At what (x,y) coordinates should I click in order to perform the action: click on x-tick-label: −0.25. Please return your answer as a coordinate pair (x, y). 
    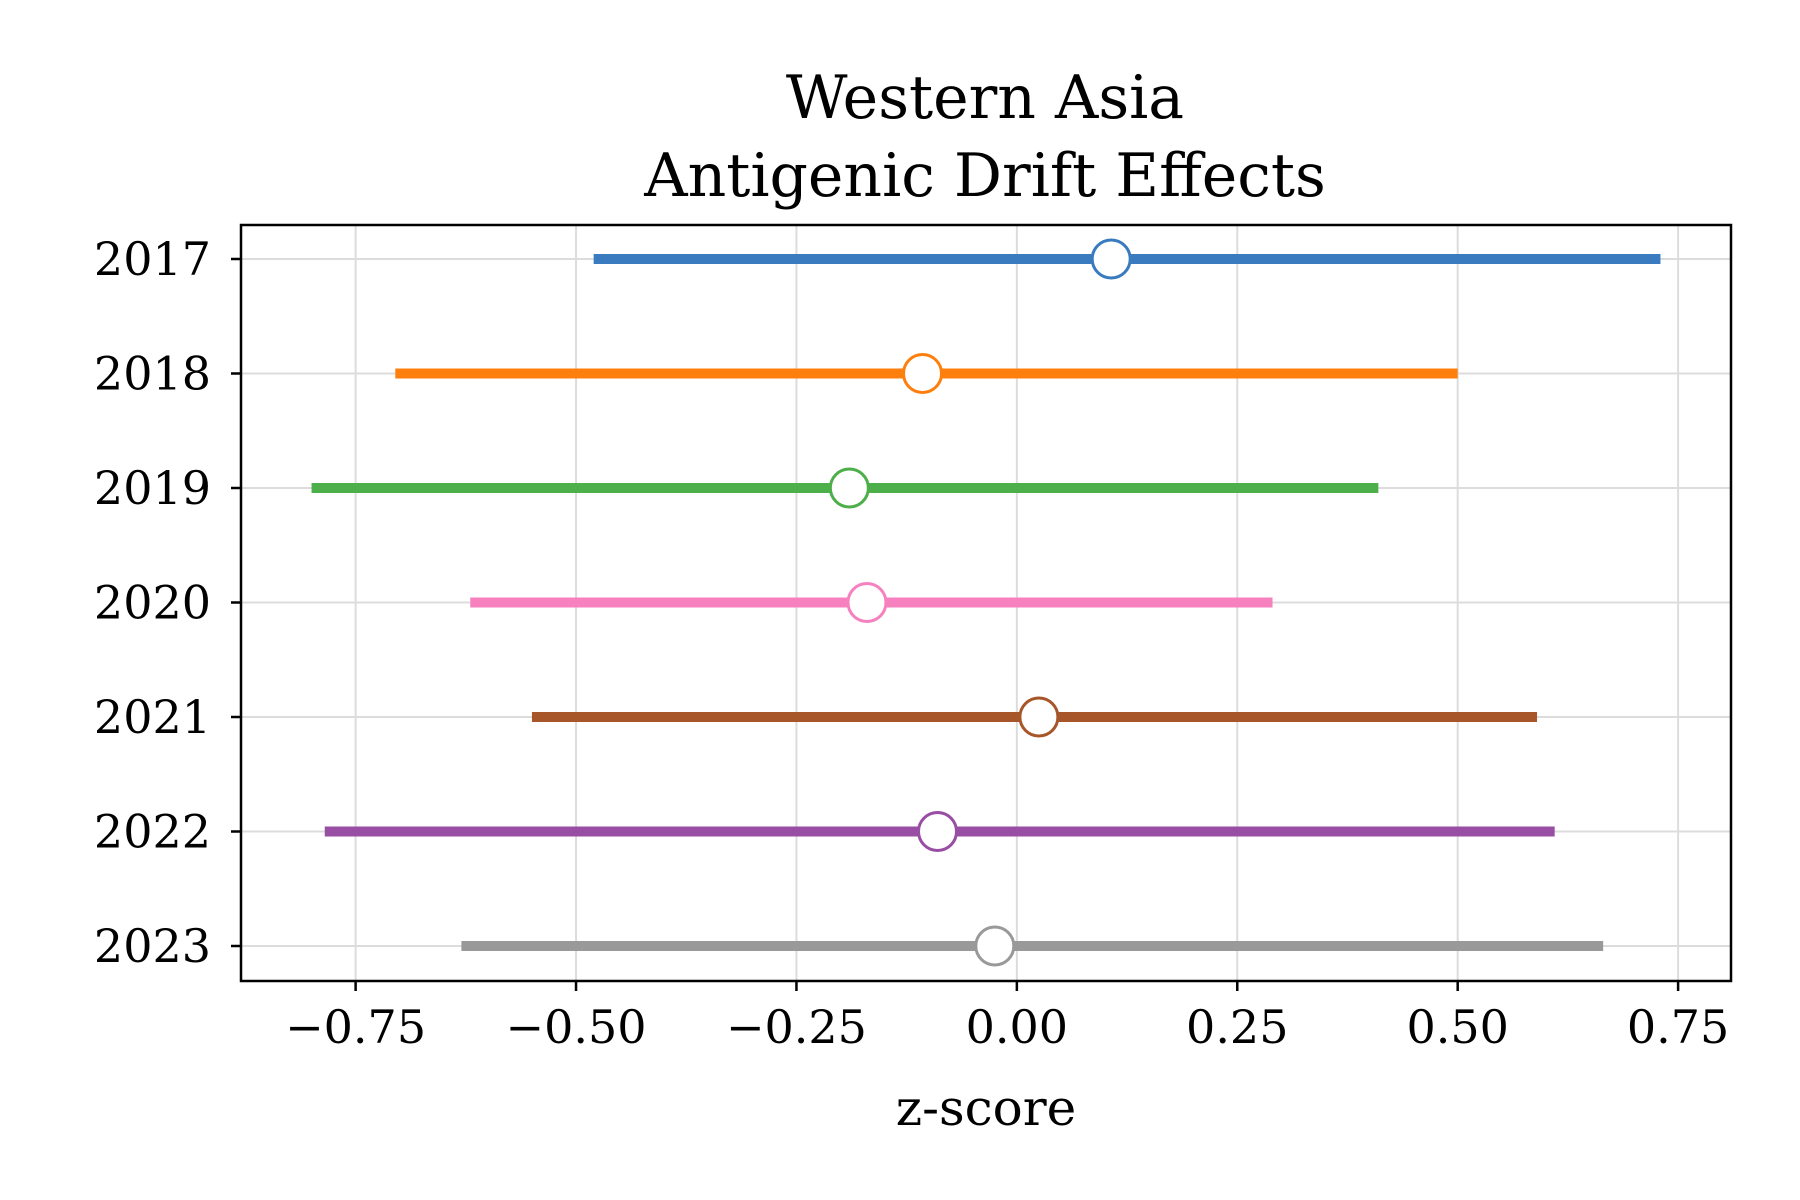
    Looking at the image, I should click on (796, 1027).